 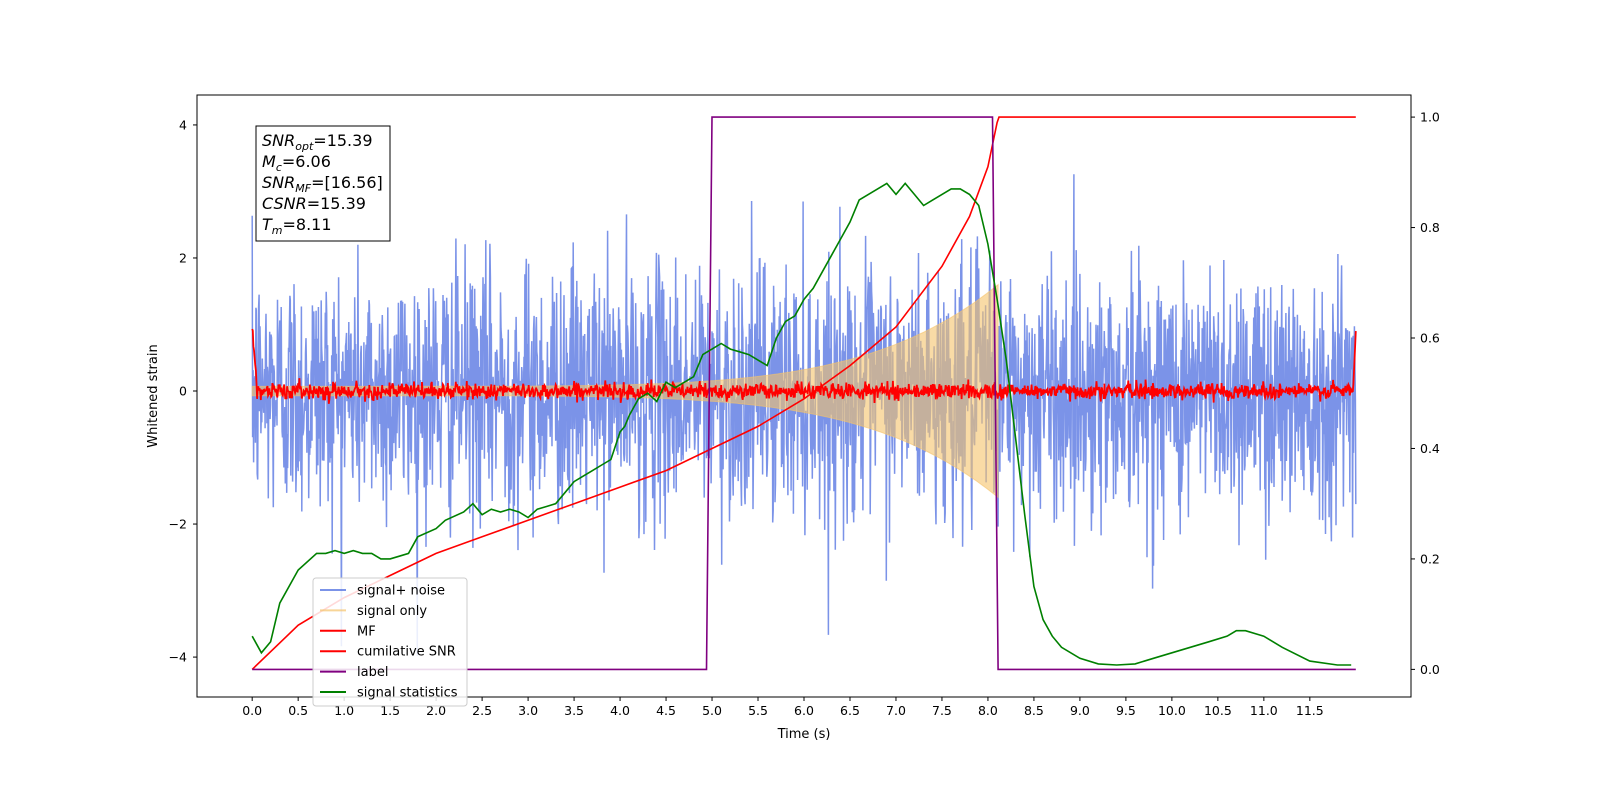 What do you see at coordinates (366, 631) in the screenshot?
I see `legend-label-mf: MF` at bounding box center [366, 631].